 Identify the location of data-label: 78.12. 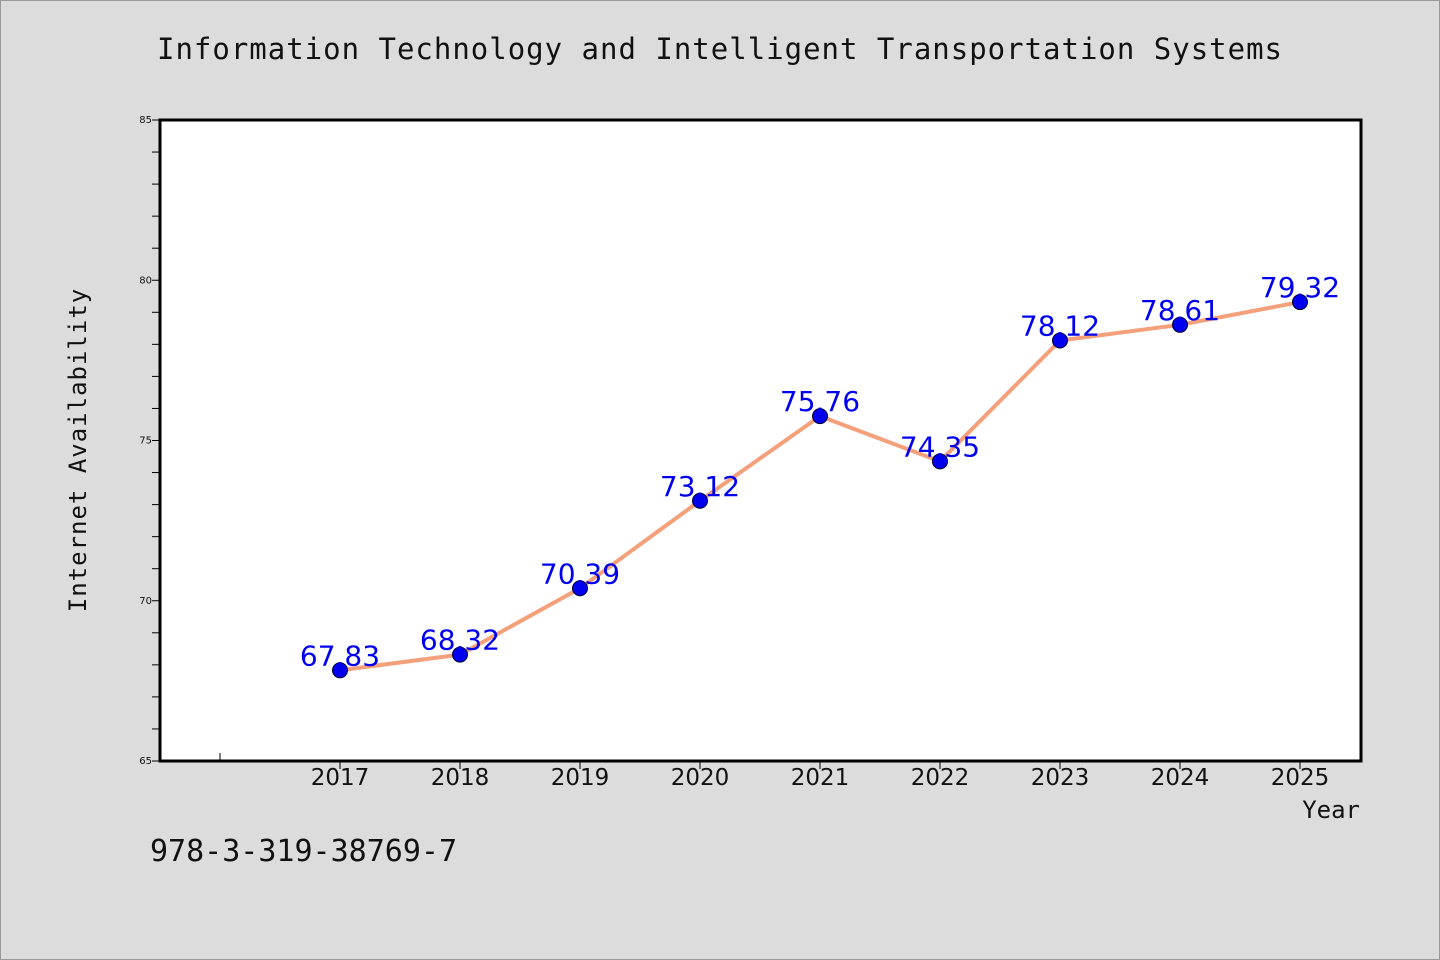
(1060, 326).